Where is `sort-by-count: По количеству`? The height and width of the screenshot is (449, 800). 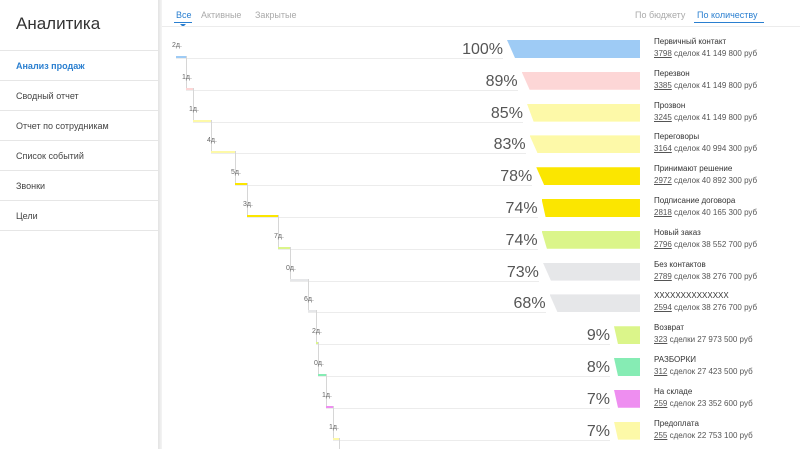 sort-by-count: По количеству is located at coordinates (727, 15).